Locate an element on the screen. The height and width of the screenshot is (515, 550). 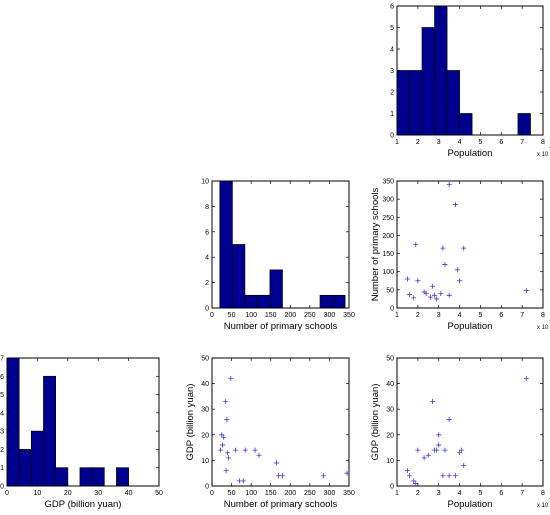
x-tick-label: 250 is located at coordinates (310, 315).